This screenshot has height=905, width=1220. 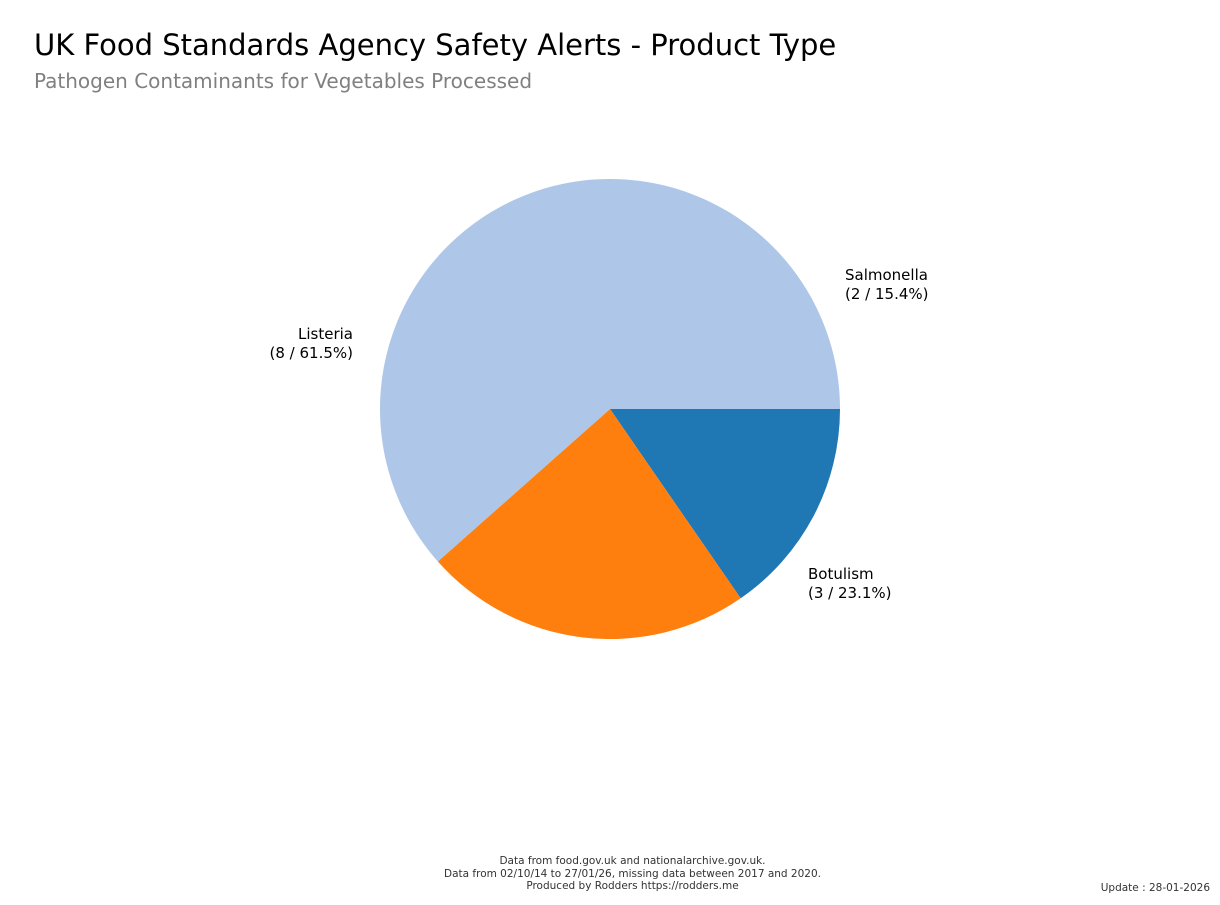 I want to click on update-date: Update : 28-01-2026, so click(x=1155, y=888).